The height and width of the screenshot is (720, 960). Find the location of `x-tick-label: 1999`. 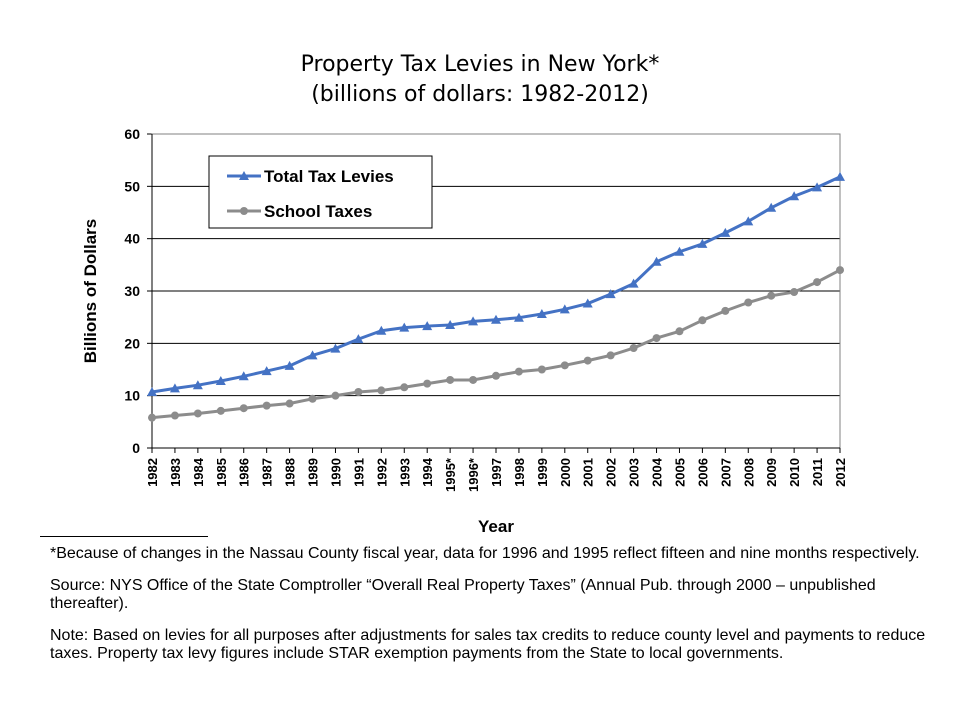

x-tick-label: 1999 is located at coordinates (542, 472).